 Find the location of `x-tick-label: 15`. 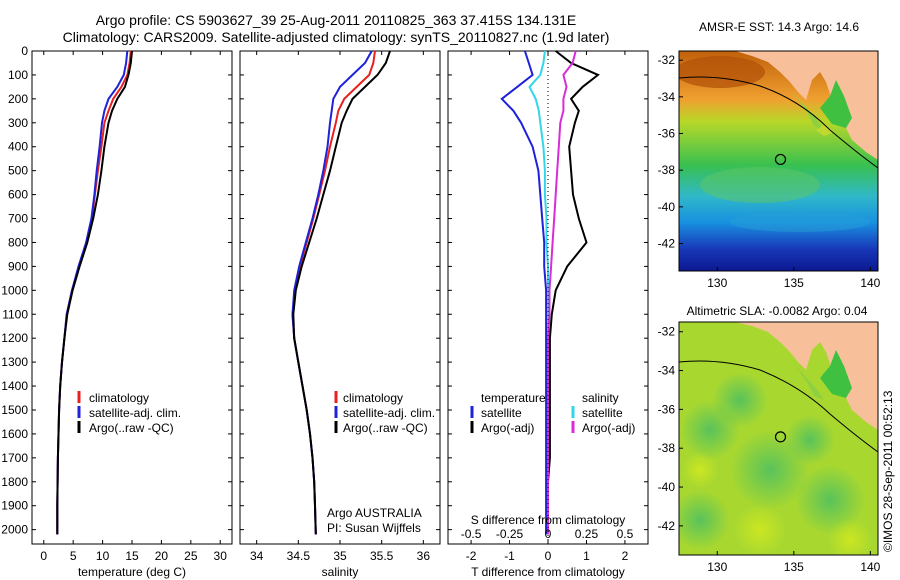

x-tick-label: 15 is located at coordinates (132, 556).